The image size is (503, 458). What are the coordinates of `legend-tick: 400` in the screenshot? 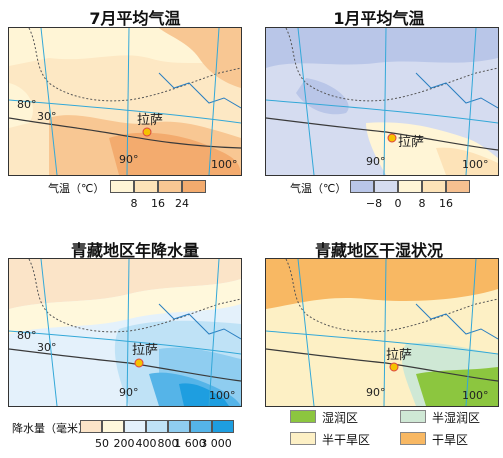 It's located at (146, 443).